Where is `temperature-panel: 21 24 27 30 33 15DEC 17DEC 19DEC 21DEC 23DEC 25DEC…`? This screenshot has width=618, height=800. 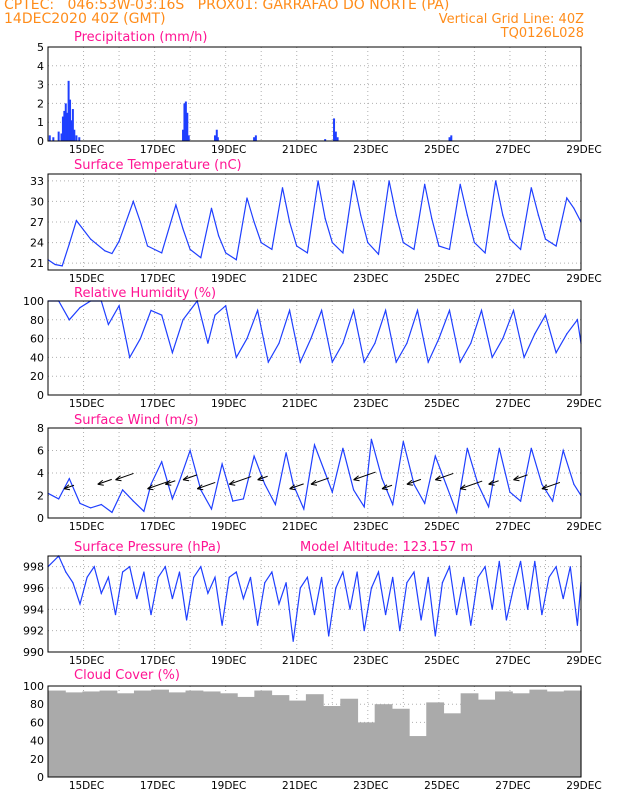
temperature-panel: 21 24 27 30 33 15DEC 17DEC 19DEC 21DEC 23DEC 25DEC… is located at coordinates (316, 221).